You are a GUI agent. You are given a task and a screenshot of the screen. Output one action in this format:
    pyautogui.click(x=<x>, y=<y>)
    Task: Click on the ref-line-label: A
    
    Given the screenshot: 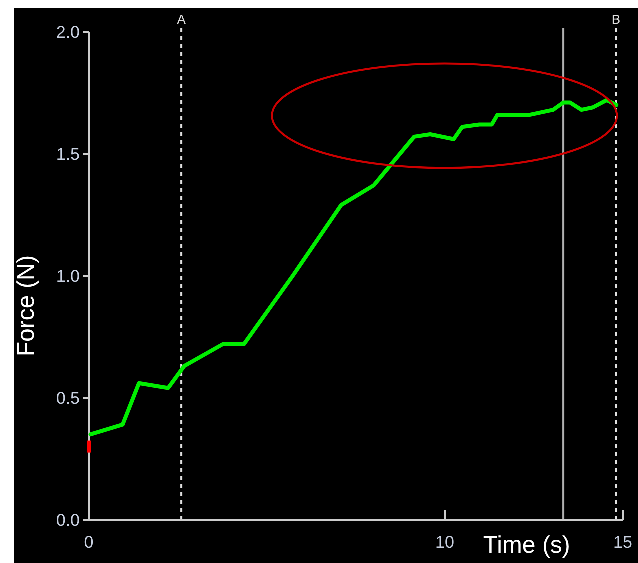 What is the action you would take?
    pyautogui.click(x=181, y=19)
    